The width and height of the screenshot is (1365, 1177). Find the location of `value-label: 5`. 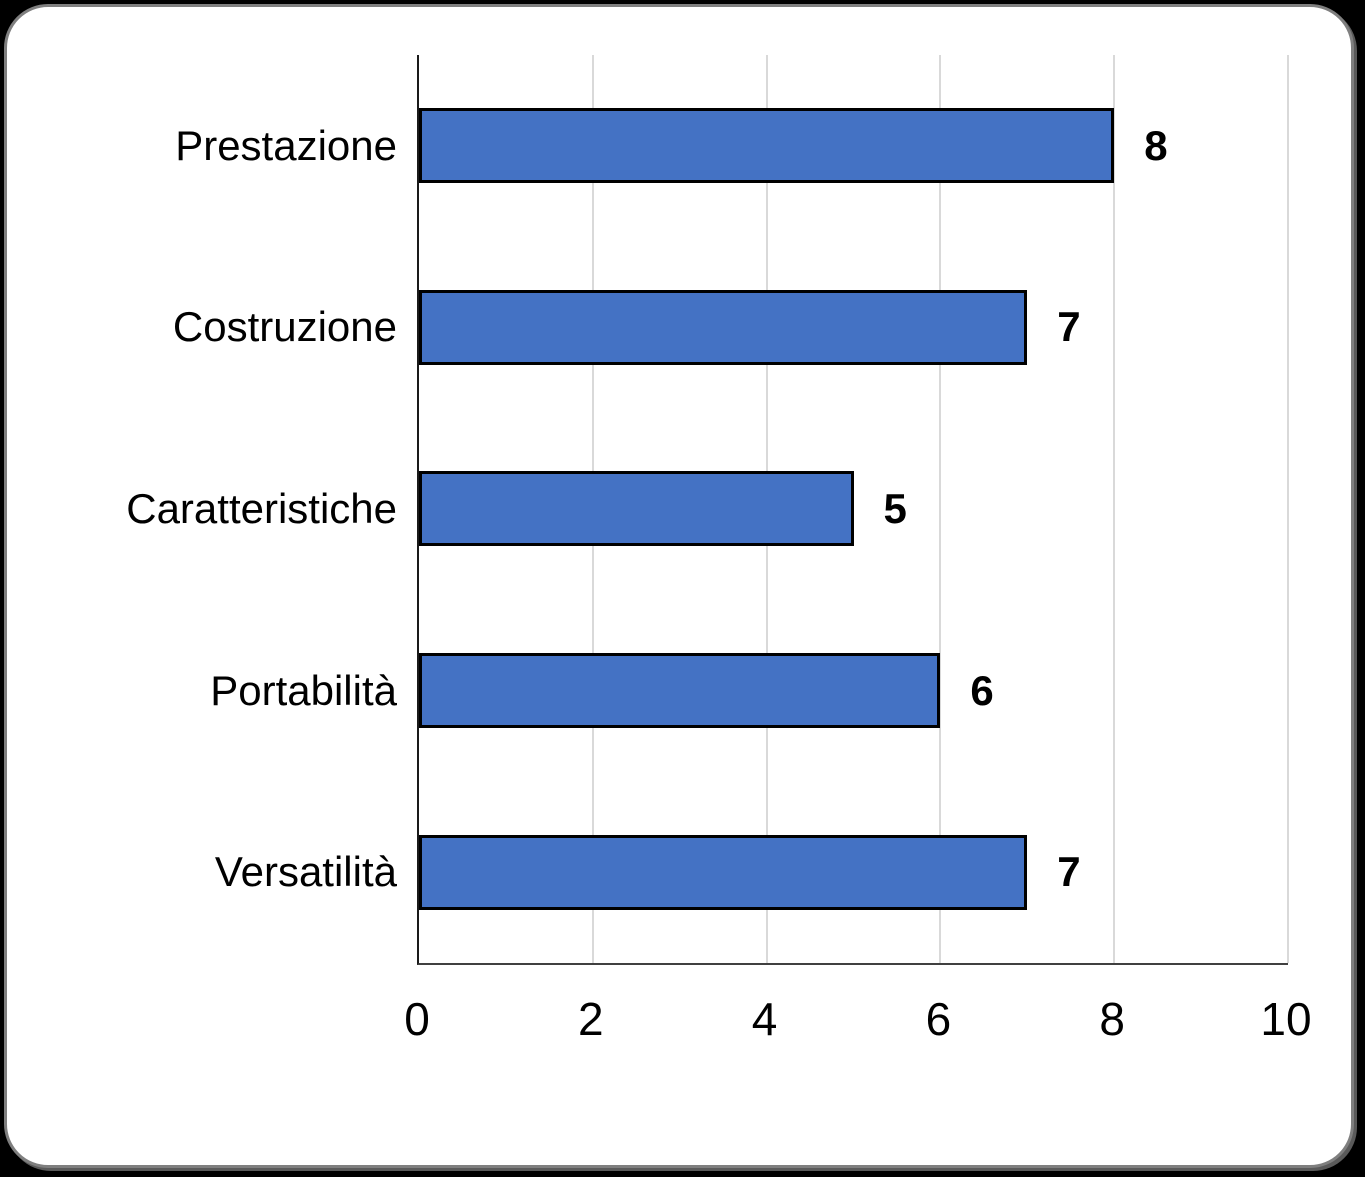

value-label: 5 is located at coordinates (895, 508).